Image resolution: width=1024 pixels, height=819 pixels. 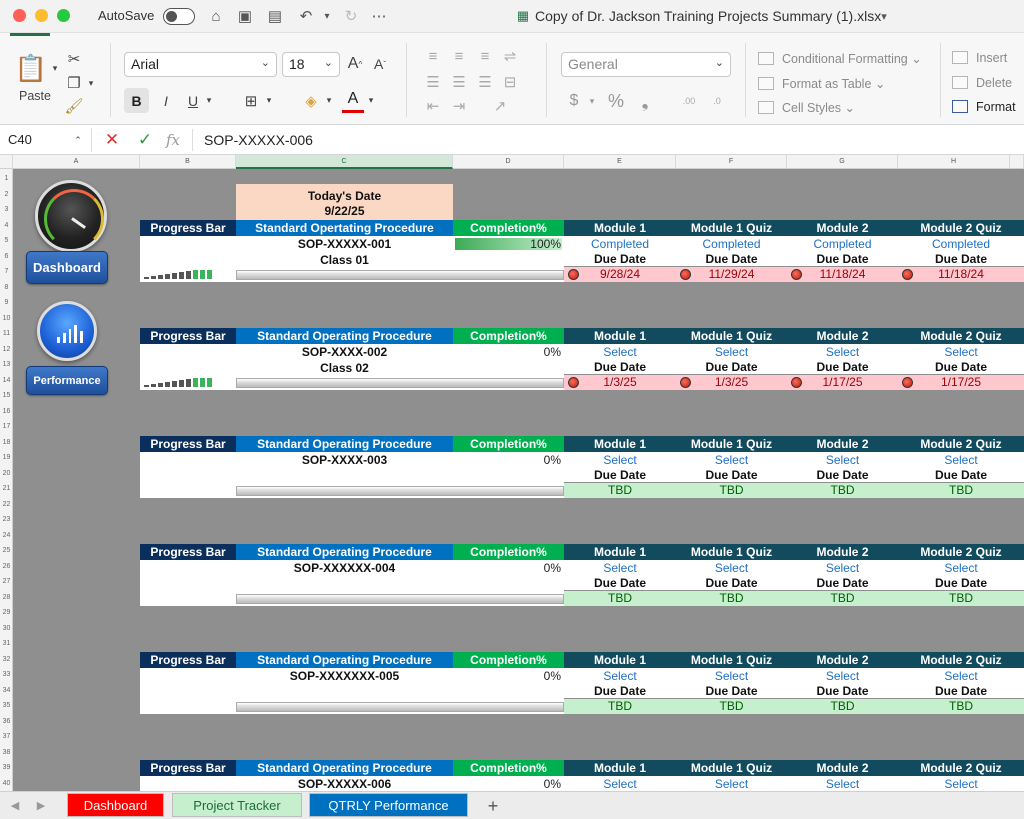 What do you see at coordinates (6, 256) in the screenshot?
I see `row-header-6: 6` at bounding box center [6, 256].